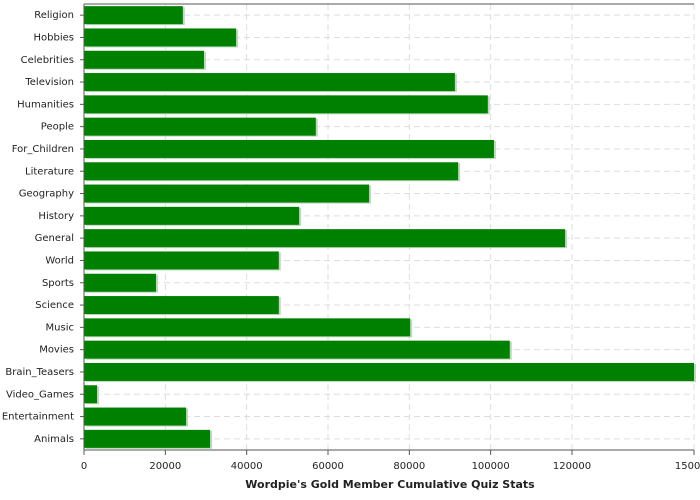 The image size is (700, 500). I want to click on x-tick-label: 80000, so click(409, 466).